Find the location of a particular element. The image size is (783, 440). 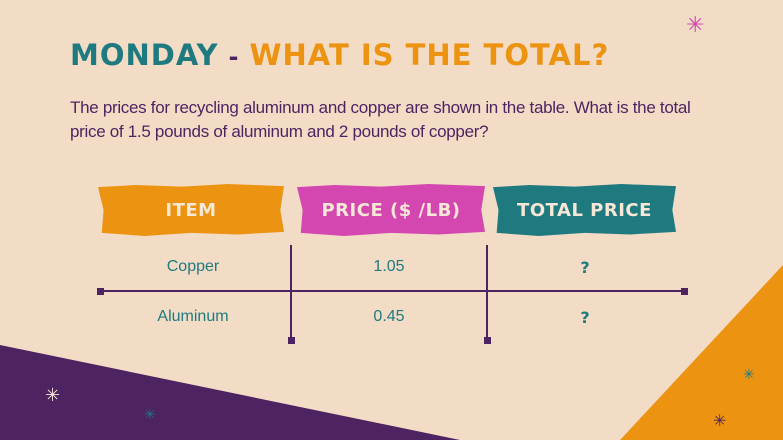

title-day: MONDAY is located at coordinates (144, 55).